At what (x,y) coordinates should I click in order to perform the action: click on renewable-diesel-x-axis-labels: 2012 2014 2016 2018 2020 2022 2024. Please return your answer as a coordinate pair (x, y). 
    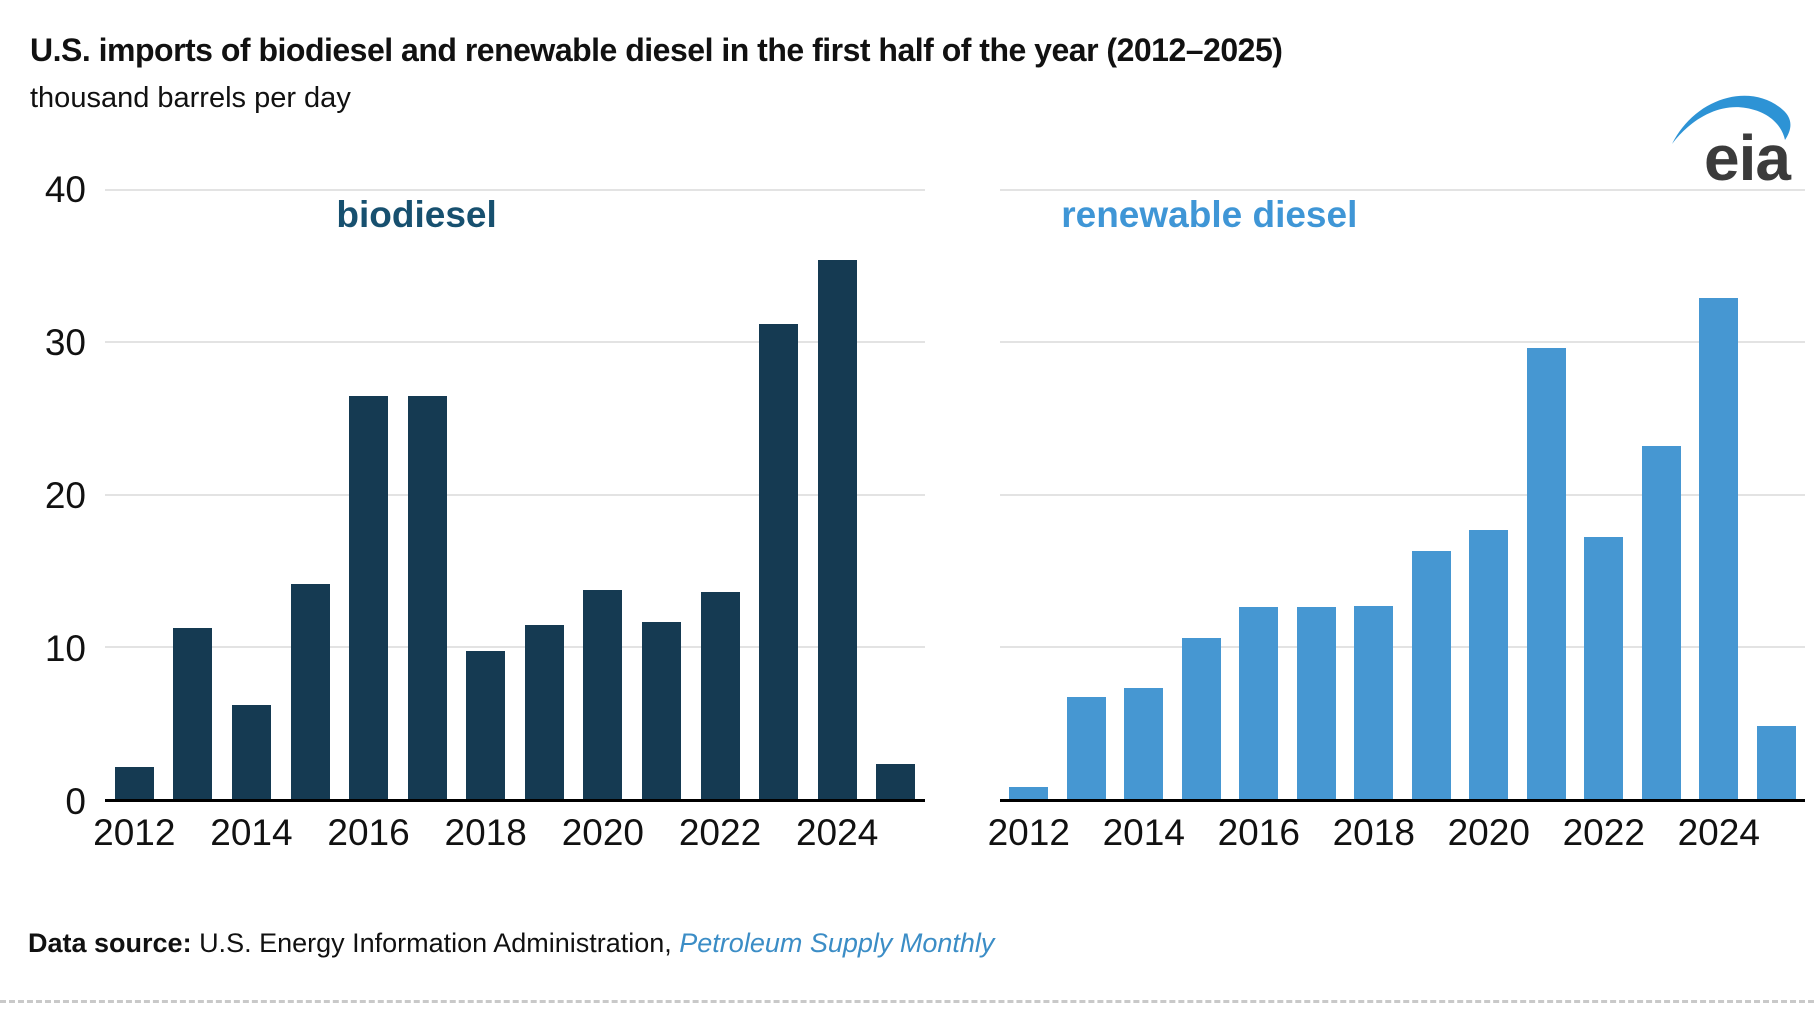
    Looking at the image, I should click on (1396, 837).